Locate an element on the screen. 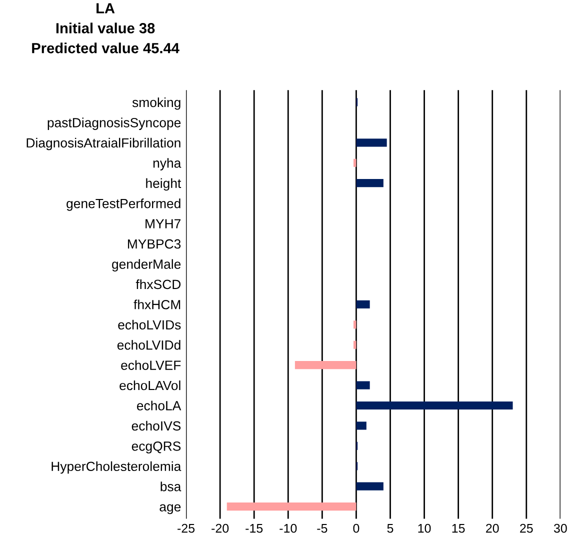  x-tick-label: -10 is located at coordinates (288, 528).